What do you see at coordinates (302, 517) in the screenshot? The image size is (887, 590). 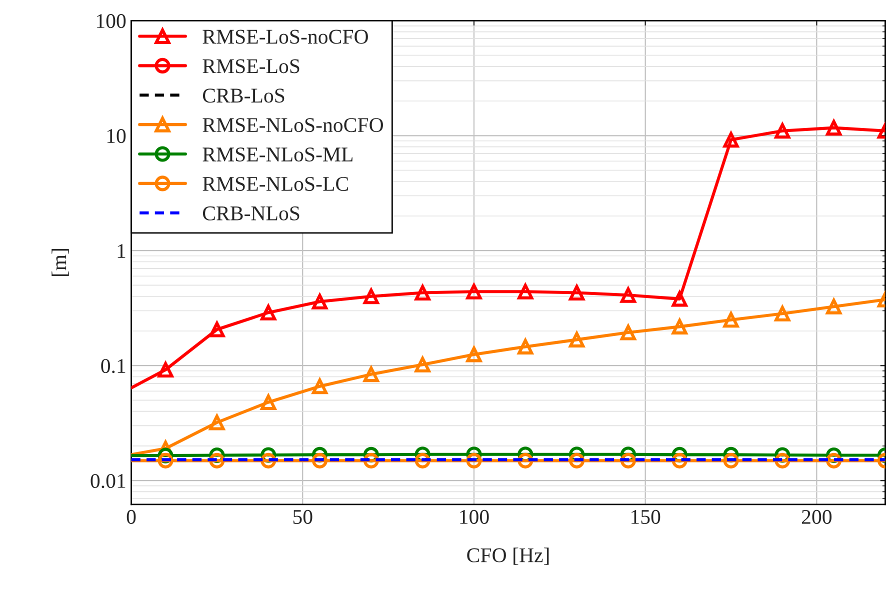 I see `x-tick-label: 50` at bounding box center [302, 517].